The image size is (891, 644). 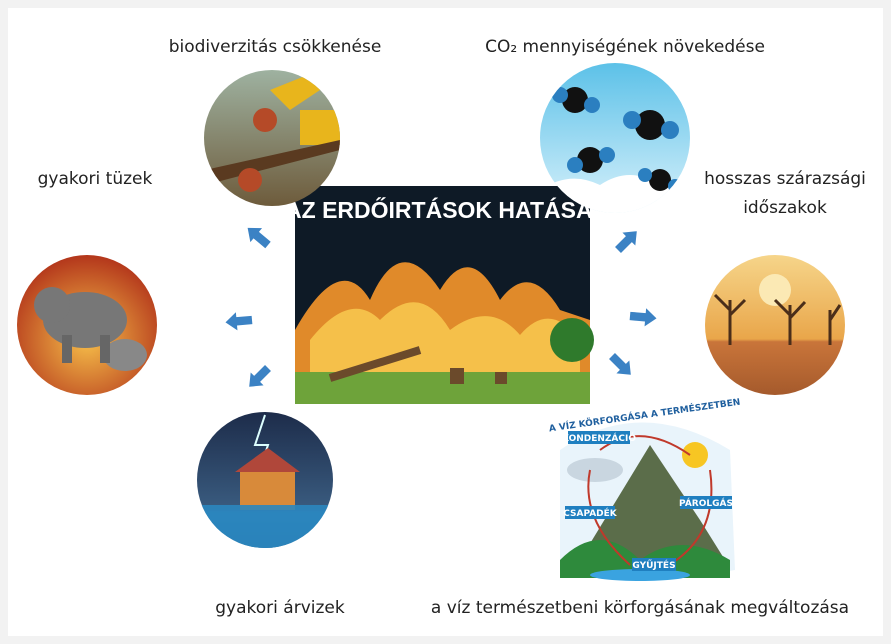 What do you see at coordinates (275, 47) in the screenshot?
I see `node-label: biodiverzitás csökkenése` at bounding box center [275, 47].